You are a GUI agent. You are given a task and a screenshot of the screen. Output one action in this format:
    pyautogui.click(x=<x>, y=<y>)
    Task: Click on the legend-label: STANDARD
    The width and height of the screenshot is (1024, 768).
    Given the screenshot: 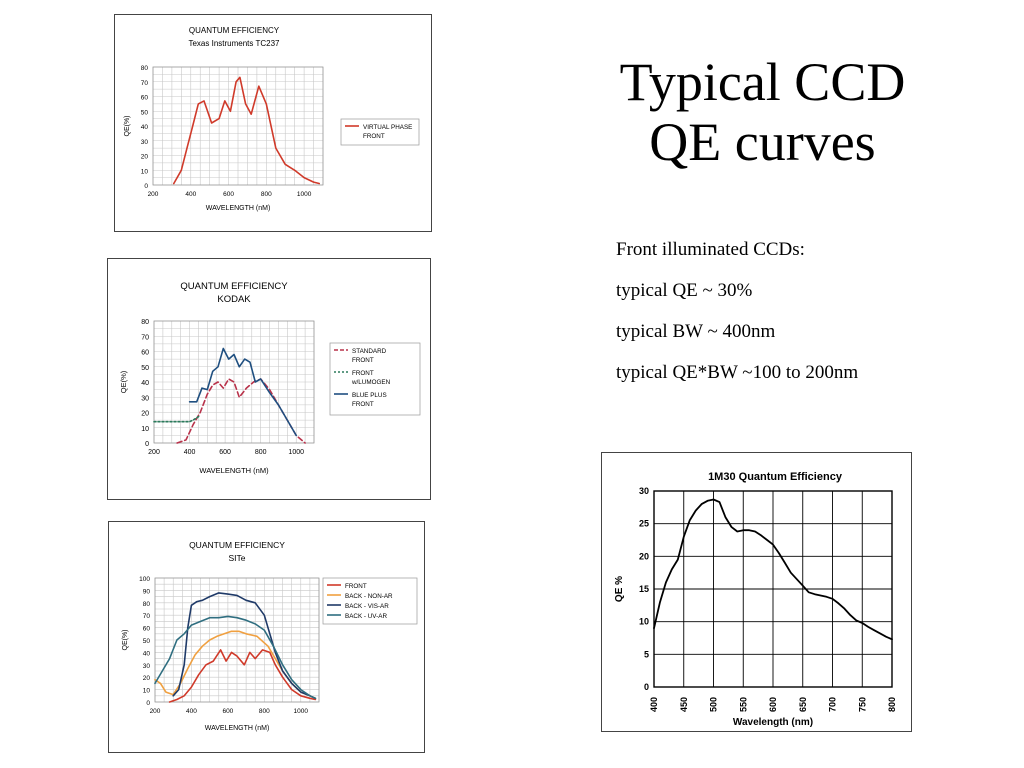 What is the action you would take?
    pyautogui.click(x=369, y=351)
    